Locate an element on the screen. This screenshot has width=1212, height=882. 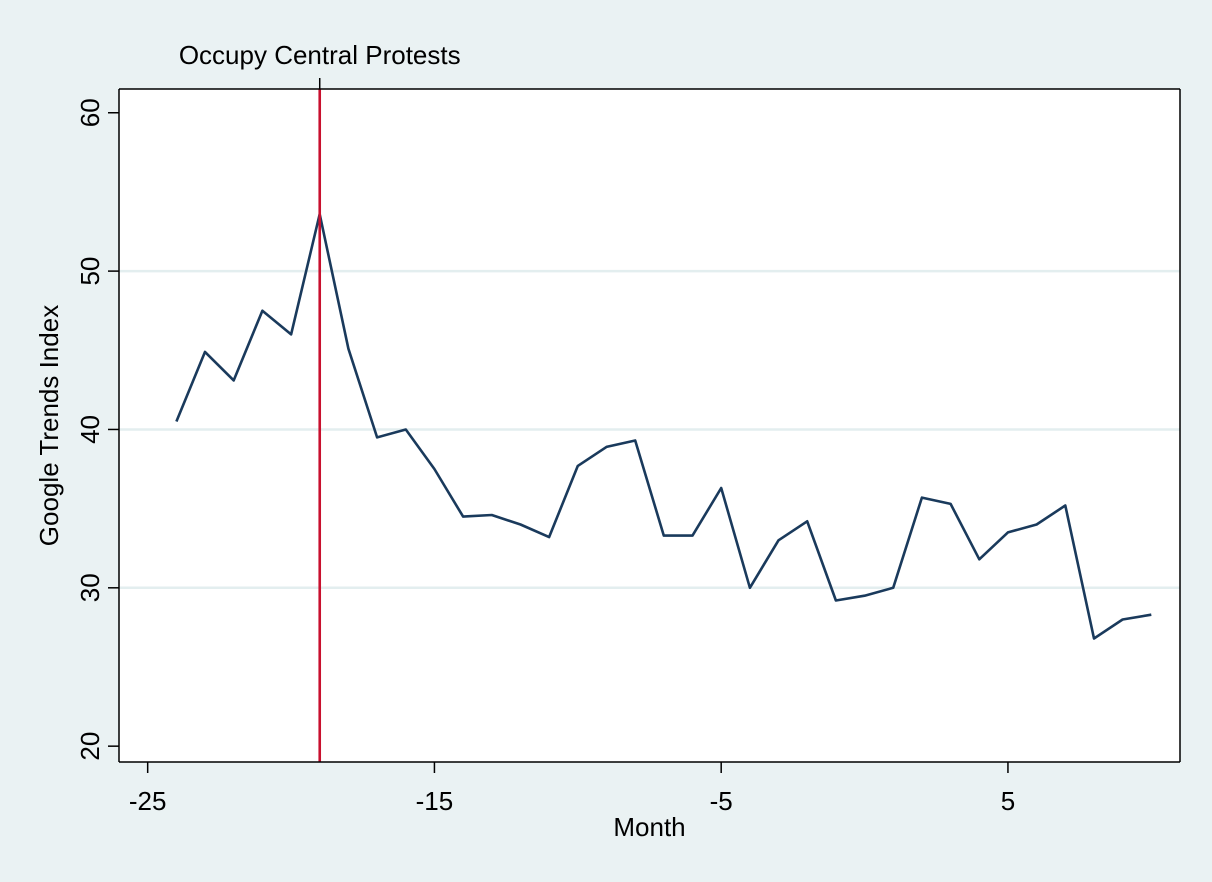
y-tick-label: 40 is located at coordinates (90, 429).